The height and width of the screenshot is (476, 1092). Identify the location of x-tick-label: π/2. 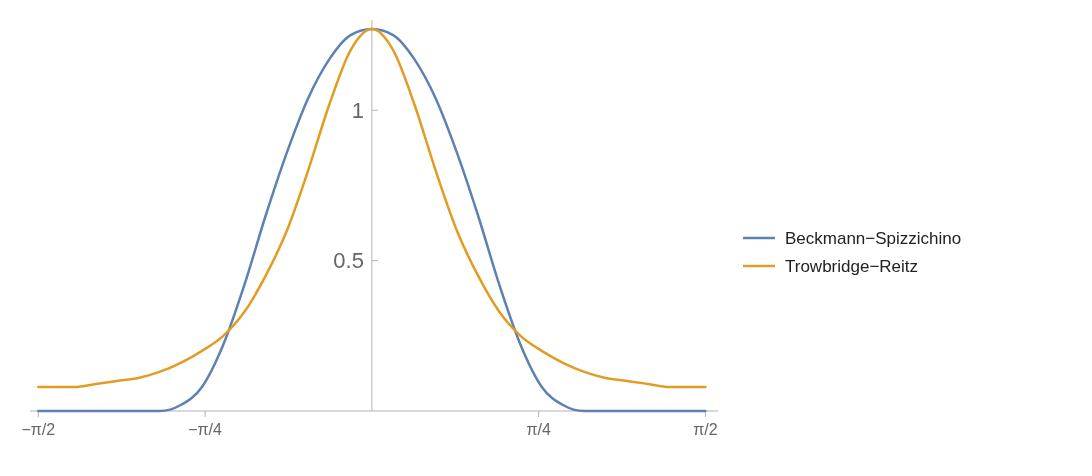
(705, 429).